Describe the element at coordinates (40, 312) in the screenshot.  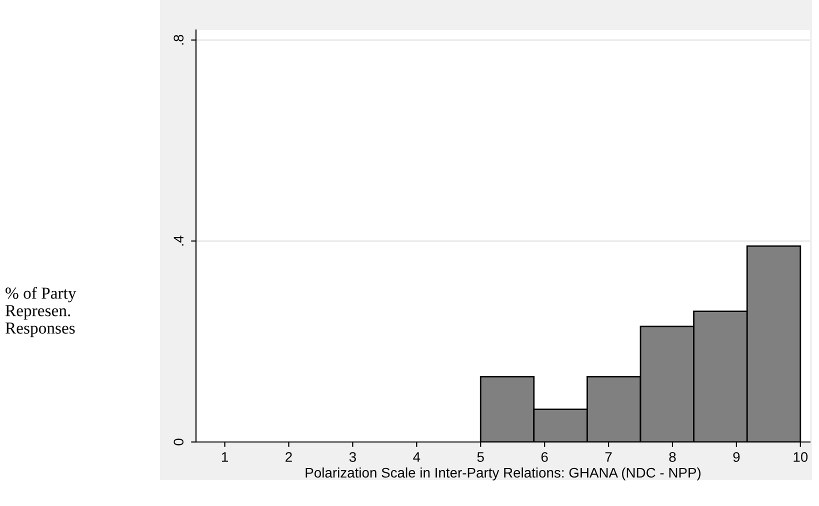
I see `text: % of Party Represen. Responses` at that location.